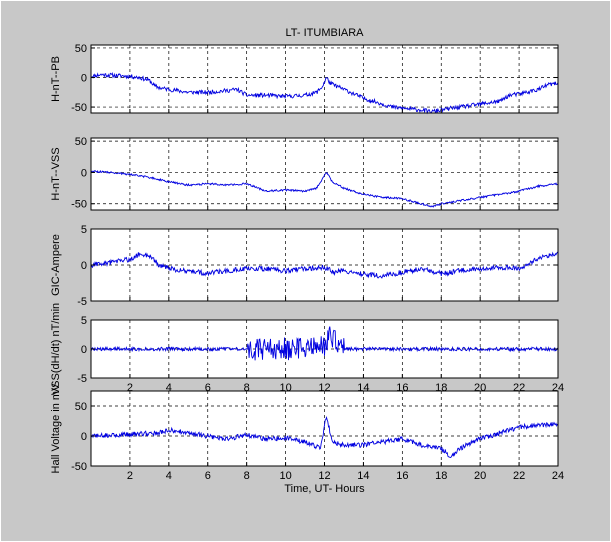 The width and height of the screenshot is (611, 542). I want to click on x-tick-label: 12, so click(324, 476).